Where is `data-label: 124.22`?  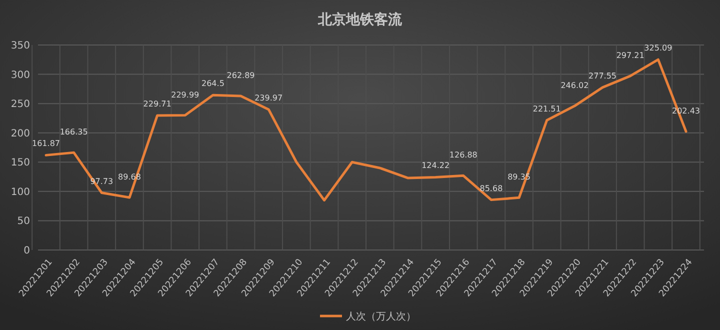
data-label: 124.22 is located at coordinates (436, 165).